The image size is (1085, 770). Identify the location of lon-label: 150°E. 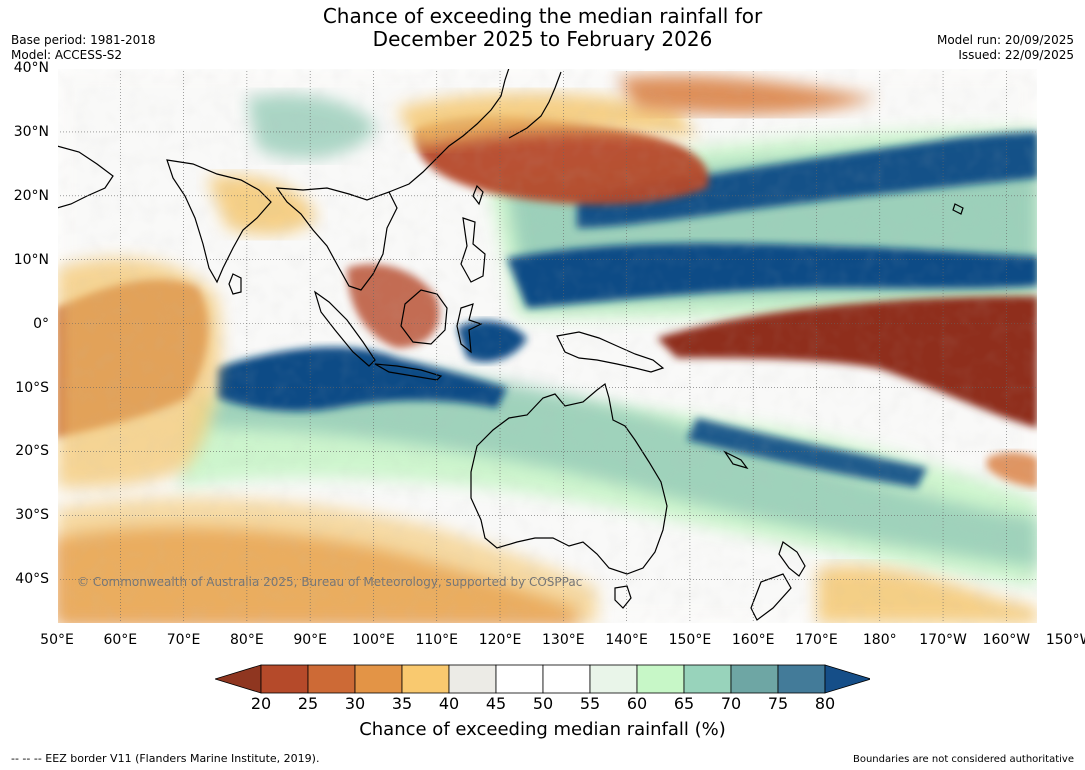
(690, 640).